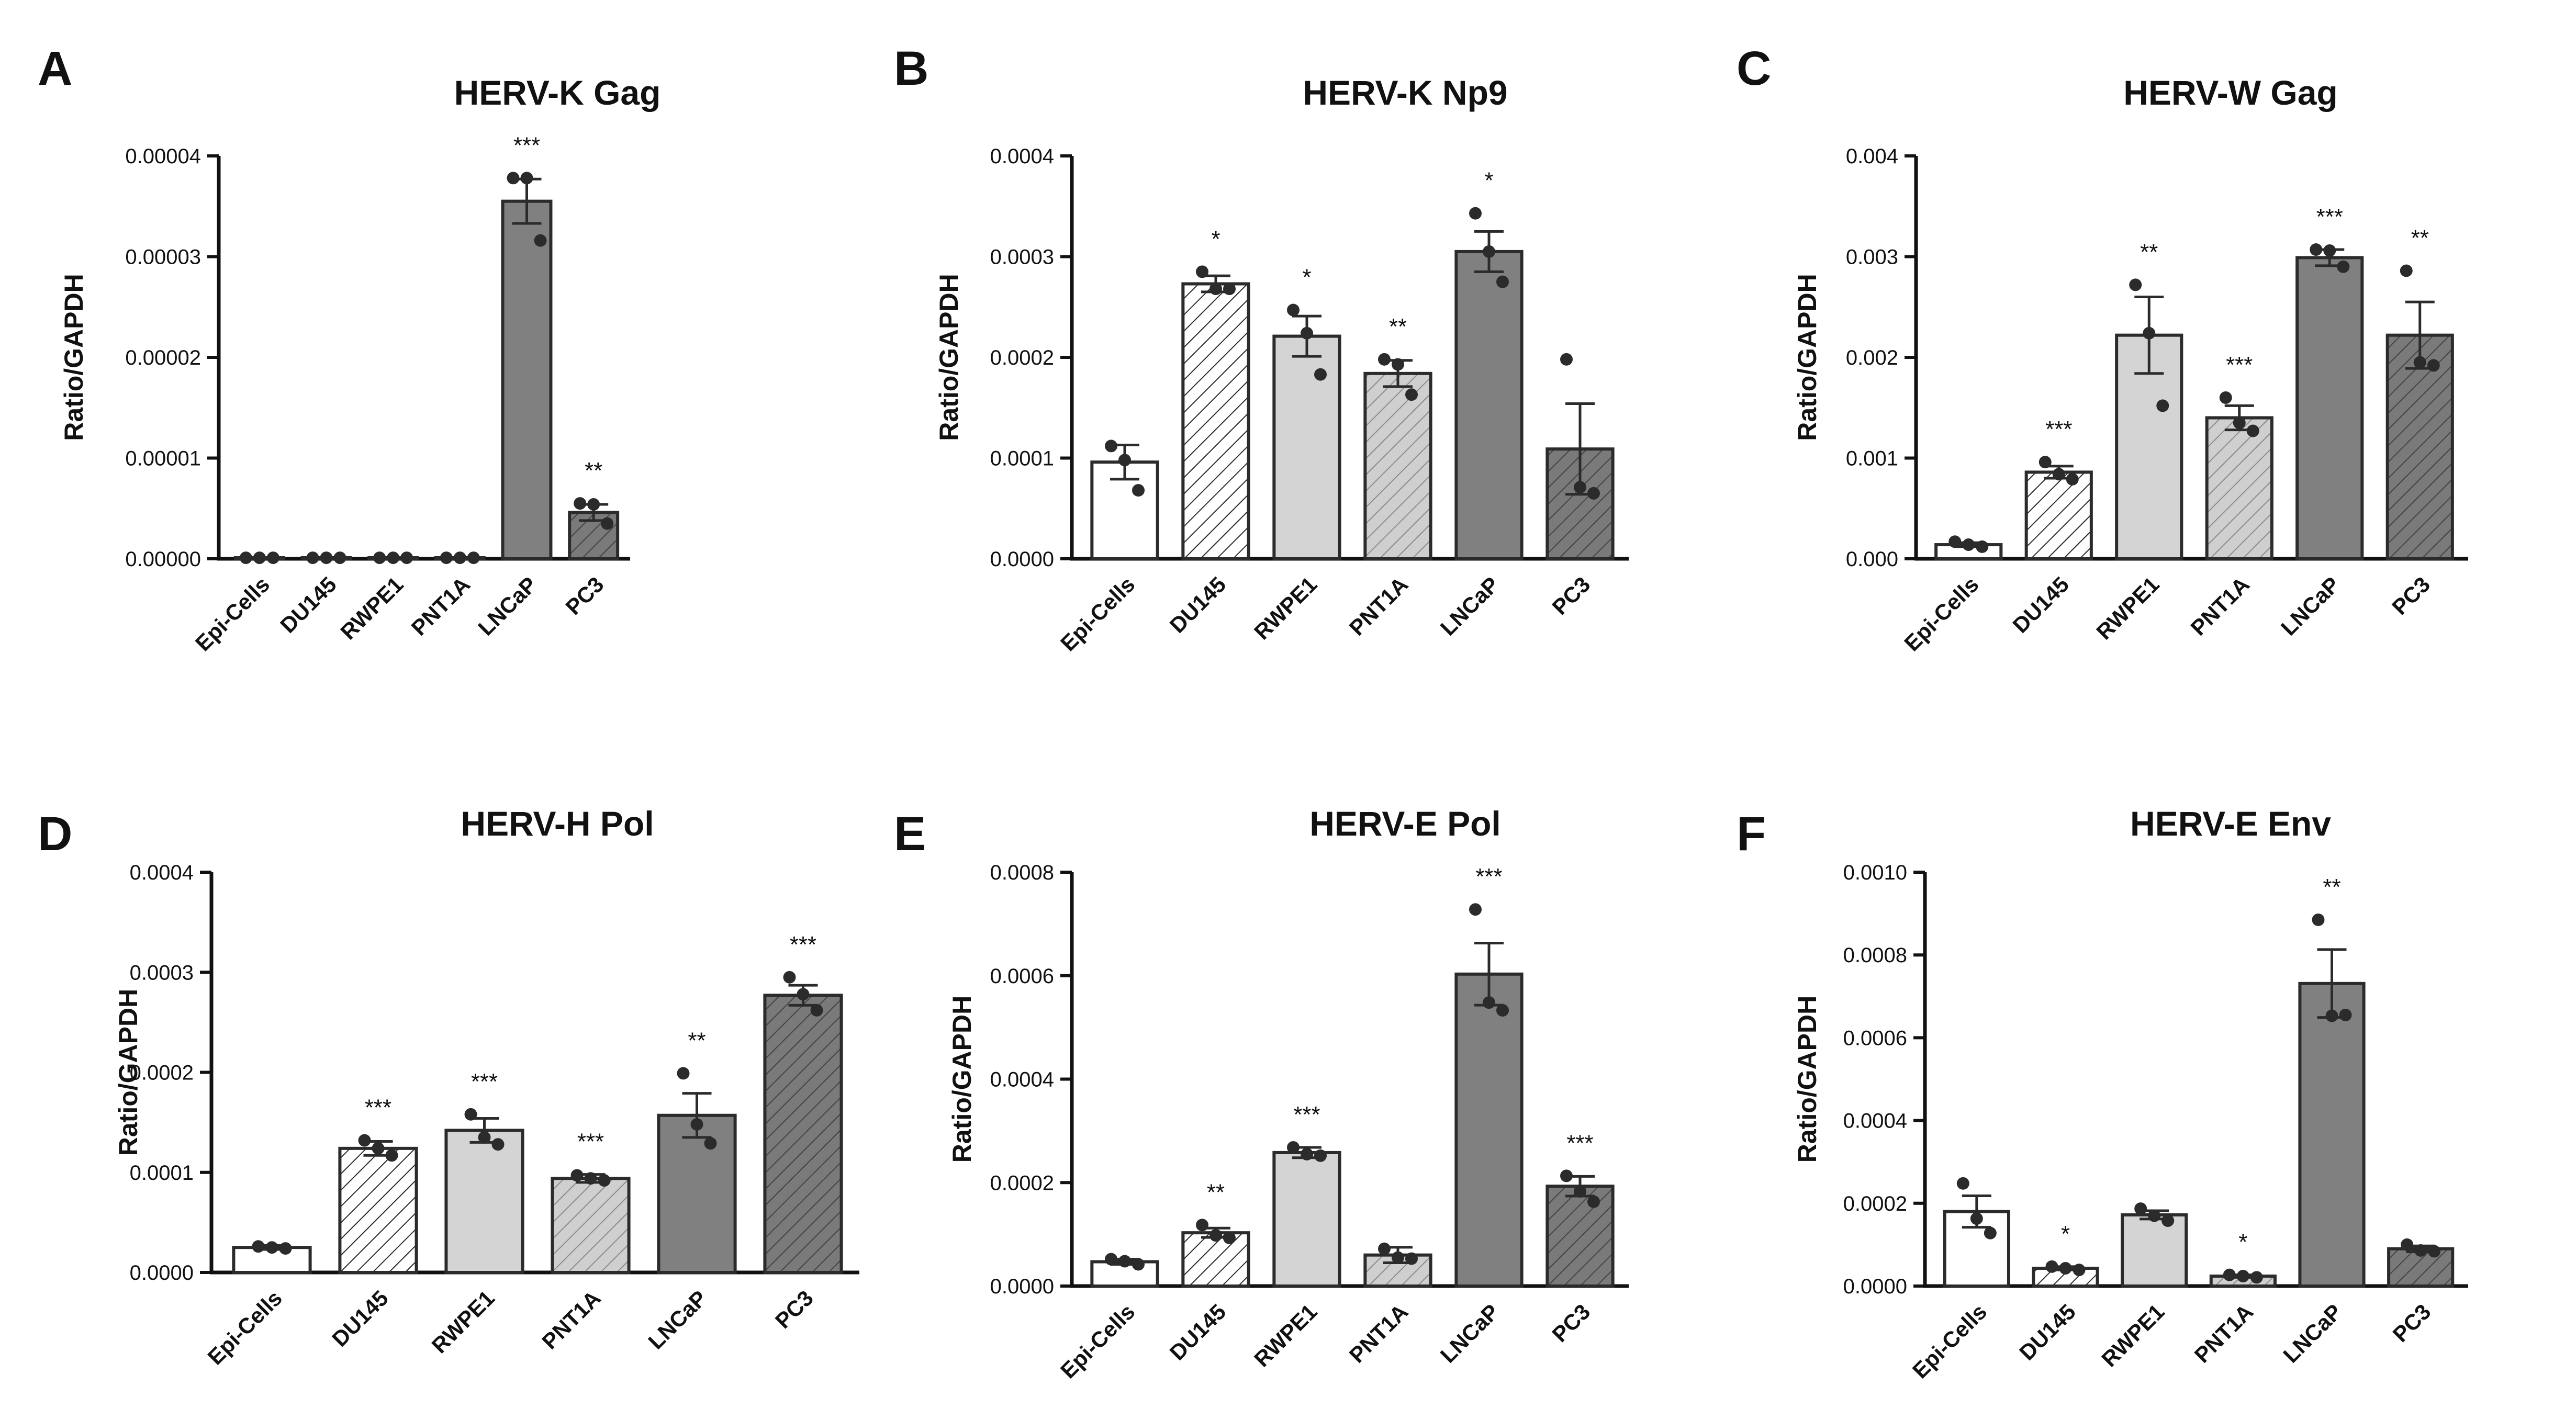 This screenshot has width=2576, height=1420. What do you see at coordinates (1872, 559) in the screenshot?
I see `y-tick-label: 0.000` at bounding box center [1872, 559].